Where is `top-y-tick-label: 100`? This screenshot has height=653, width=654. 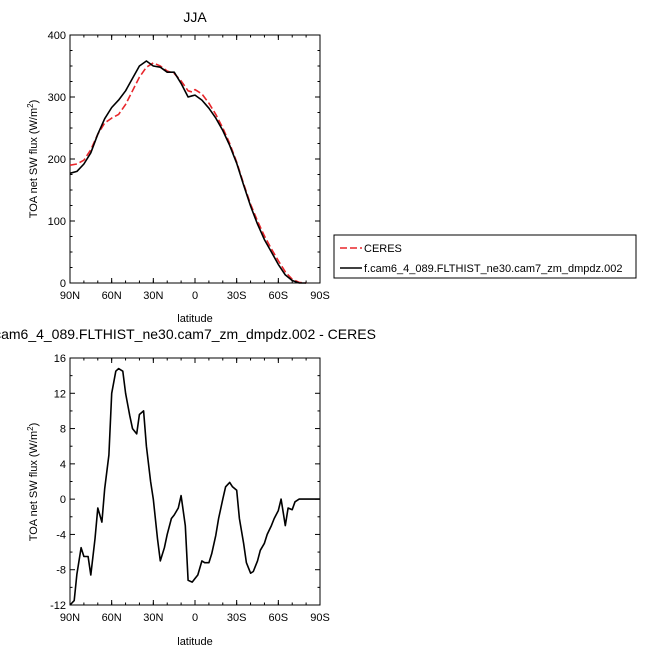
top-y-tick-label: 100 is located at coordinates (57, 222).